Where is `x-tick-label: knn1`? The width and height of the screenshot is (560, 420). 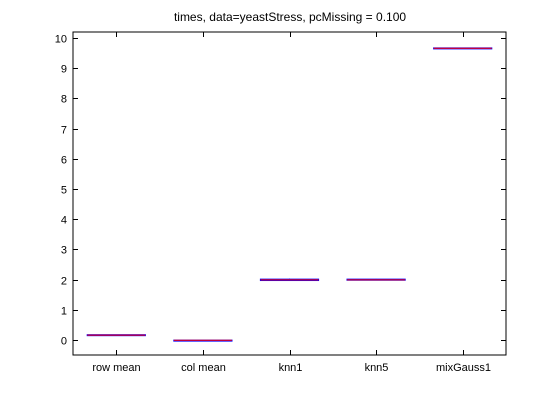
x-tick-label: knn1 is located at coordinates (291, 368).